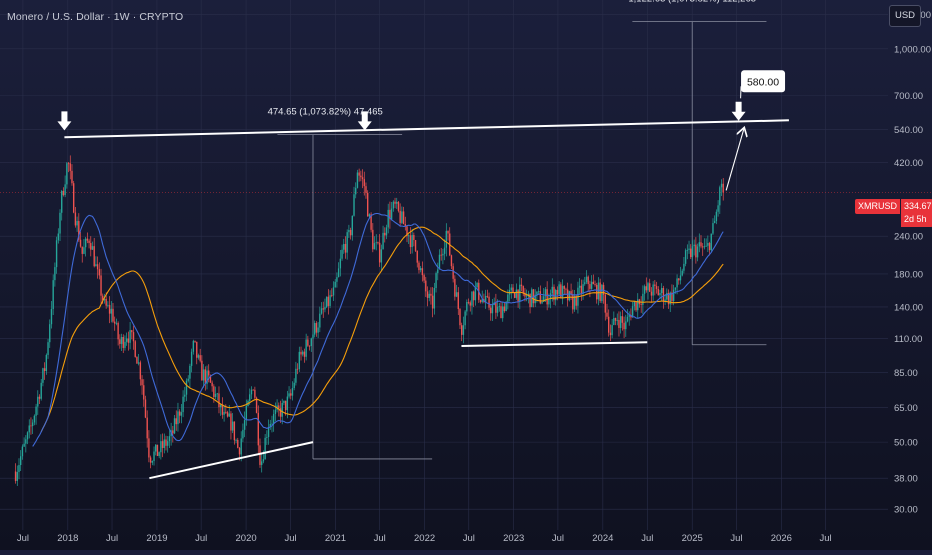  I want to click on y-tick-label: 30.00, so click(906, 510).